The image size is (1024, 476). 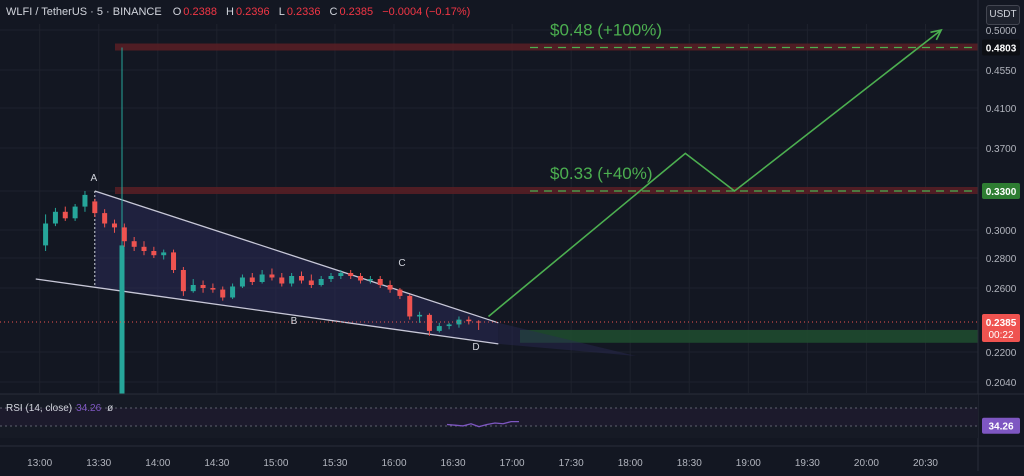 I want to click on rsi-visibility-icon: ø, so click(x=110, y=408).